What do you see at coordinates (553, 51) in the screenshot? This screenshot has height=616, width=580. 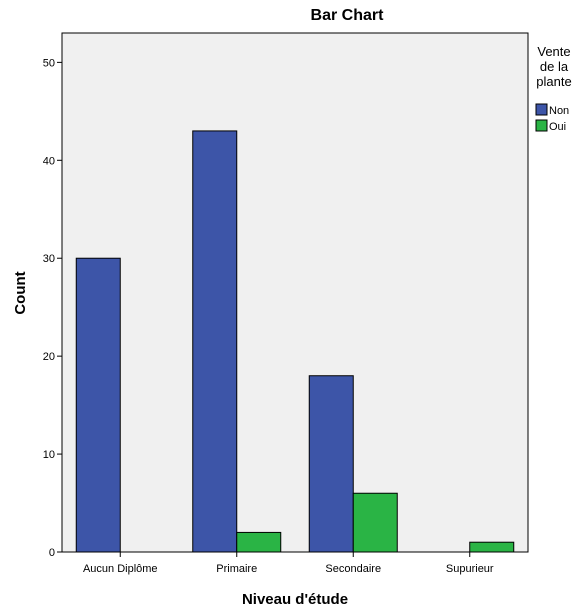 I see `legend-title-line: Vente` at bounding box center [553, 51].